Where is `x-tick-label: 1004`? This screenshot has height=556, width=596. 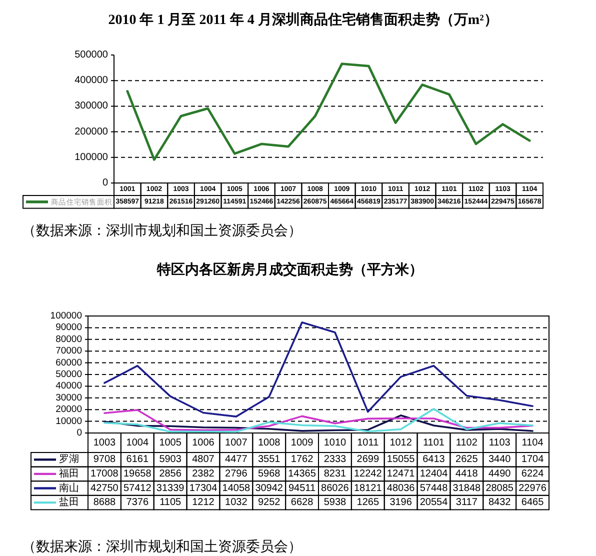 x-tick-label: 1004 is located at coordinates (137, 442).